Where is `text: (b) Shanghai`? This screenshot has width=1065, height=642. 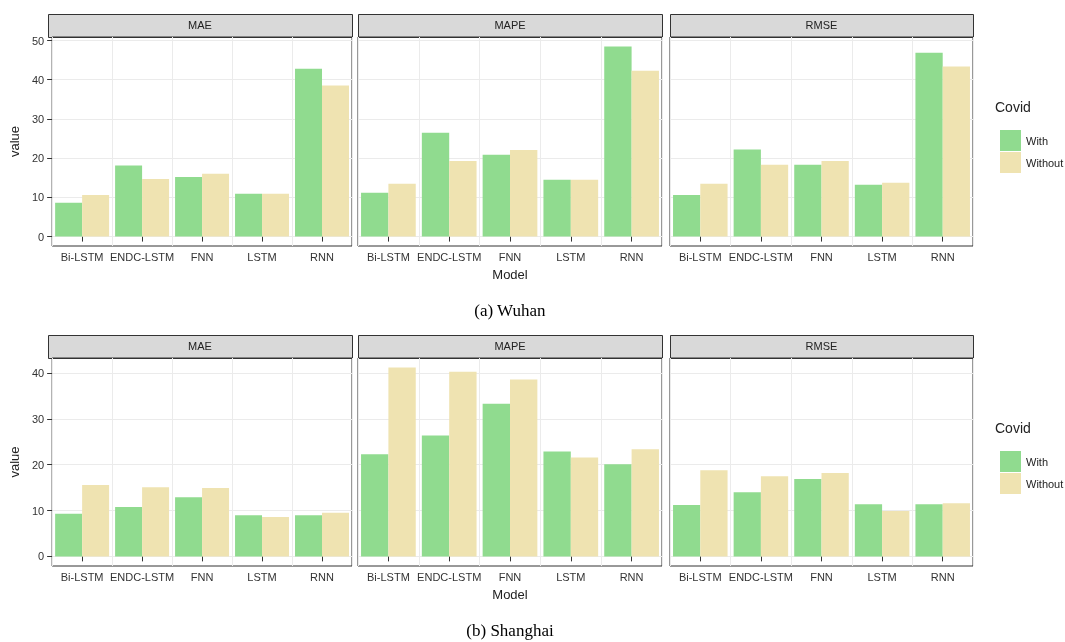 text: (b) Shanghai is located at coordinates (510, 630).